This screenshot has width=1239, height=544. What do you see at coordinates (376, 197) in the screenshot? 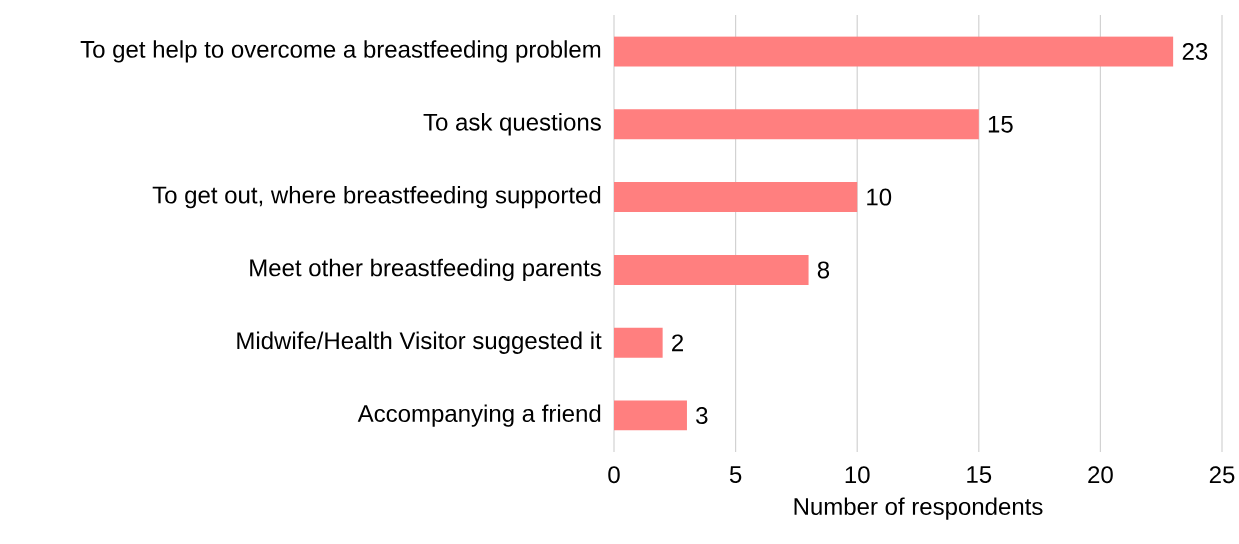
I see `y-tick-label: To get out, where breastfeeding supported` at bounding box center [376, 197].